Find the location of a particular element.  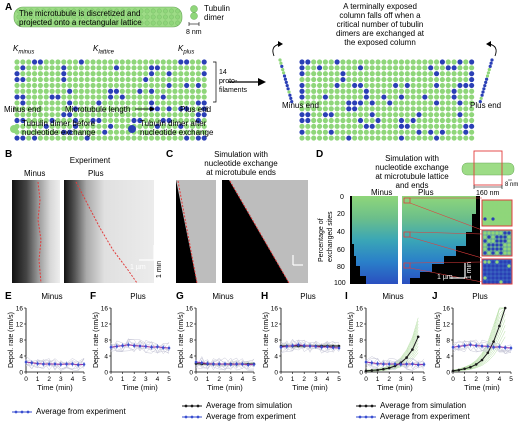

protofilaments-label-1: proto- is located at coordinates (228, 81).